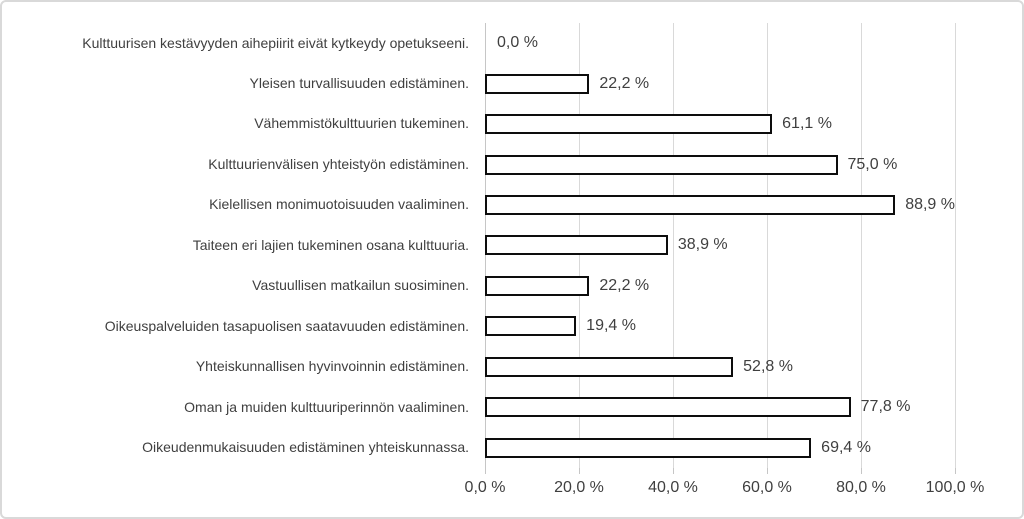 The width and height of the screenshot is (1024, 519). I want to click on bar-row: 38,9 %, so click(720, 245).